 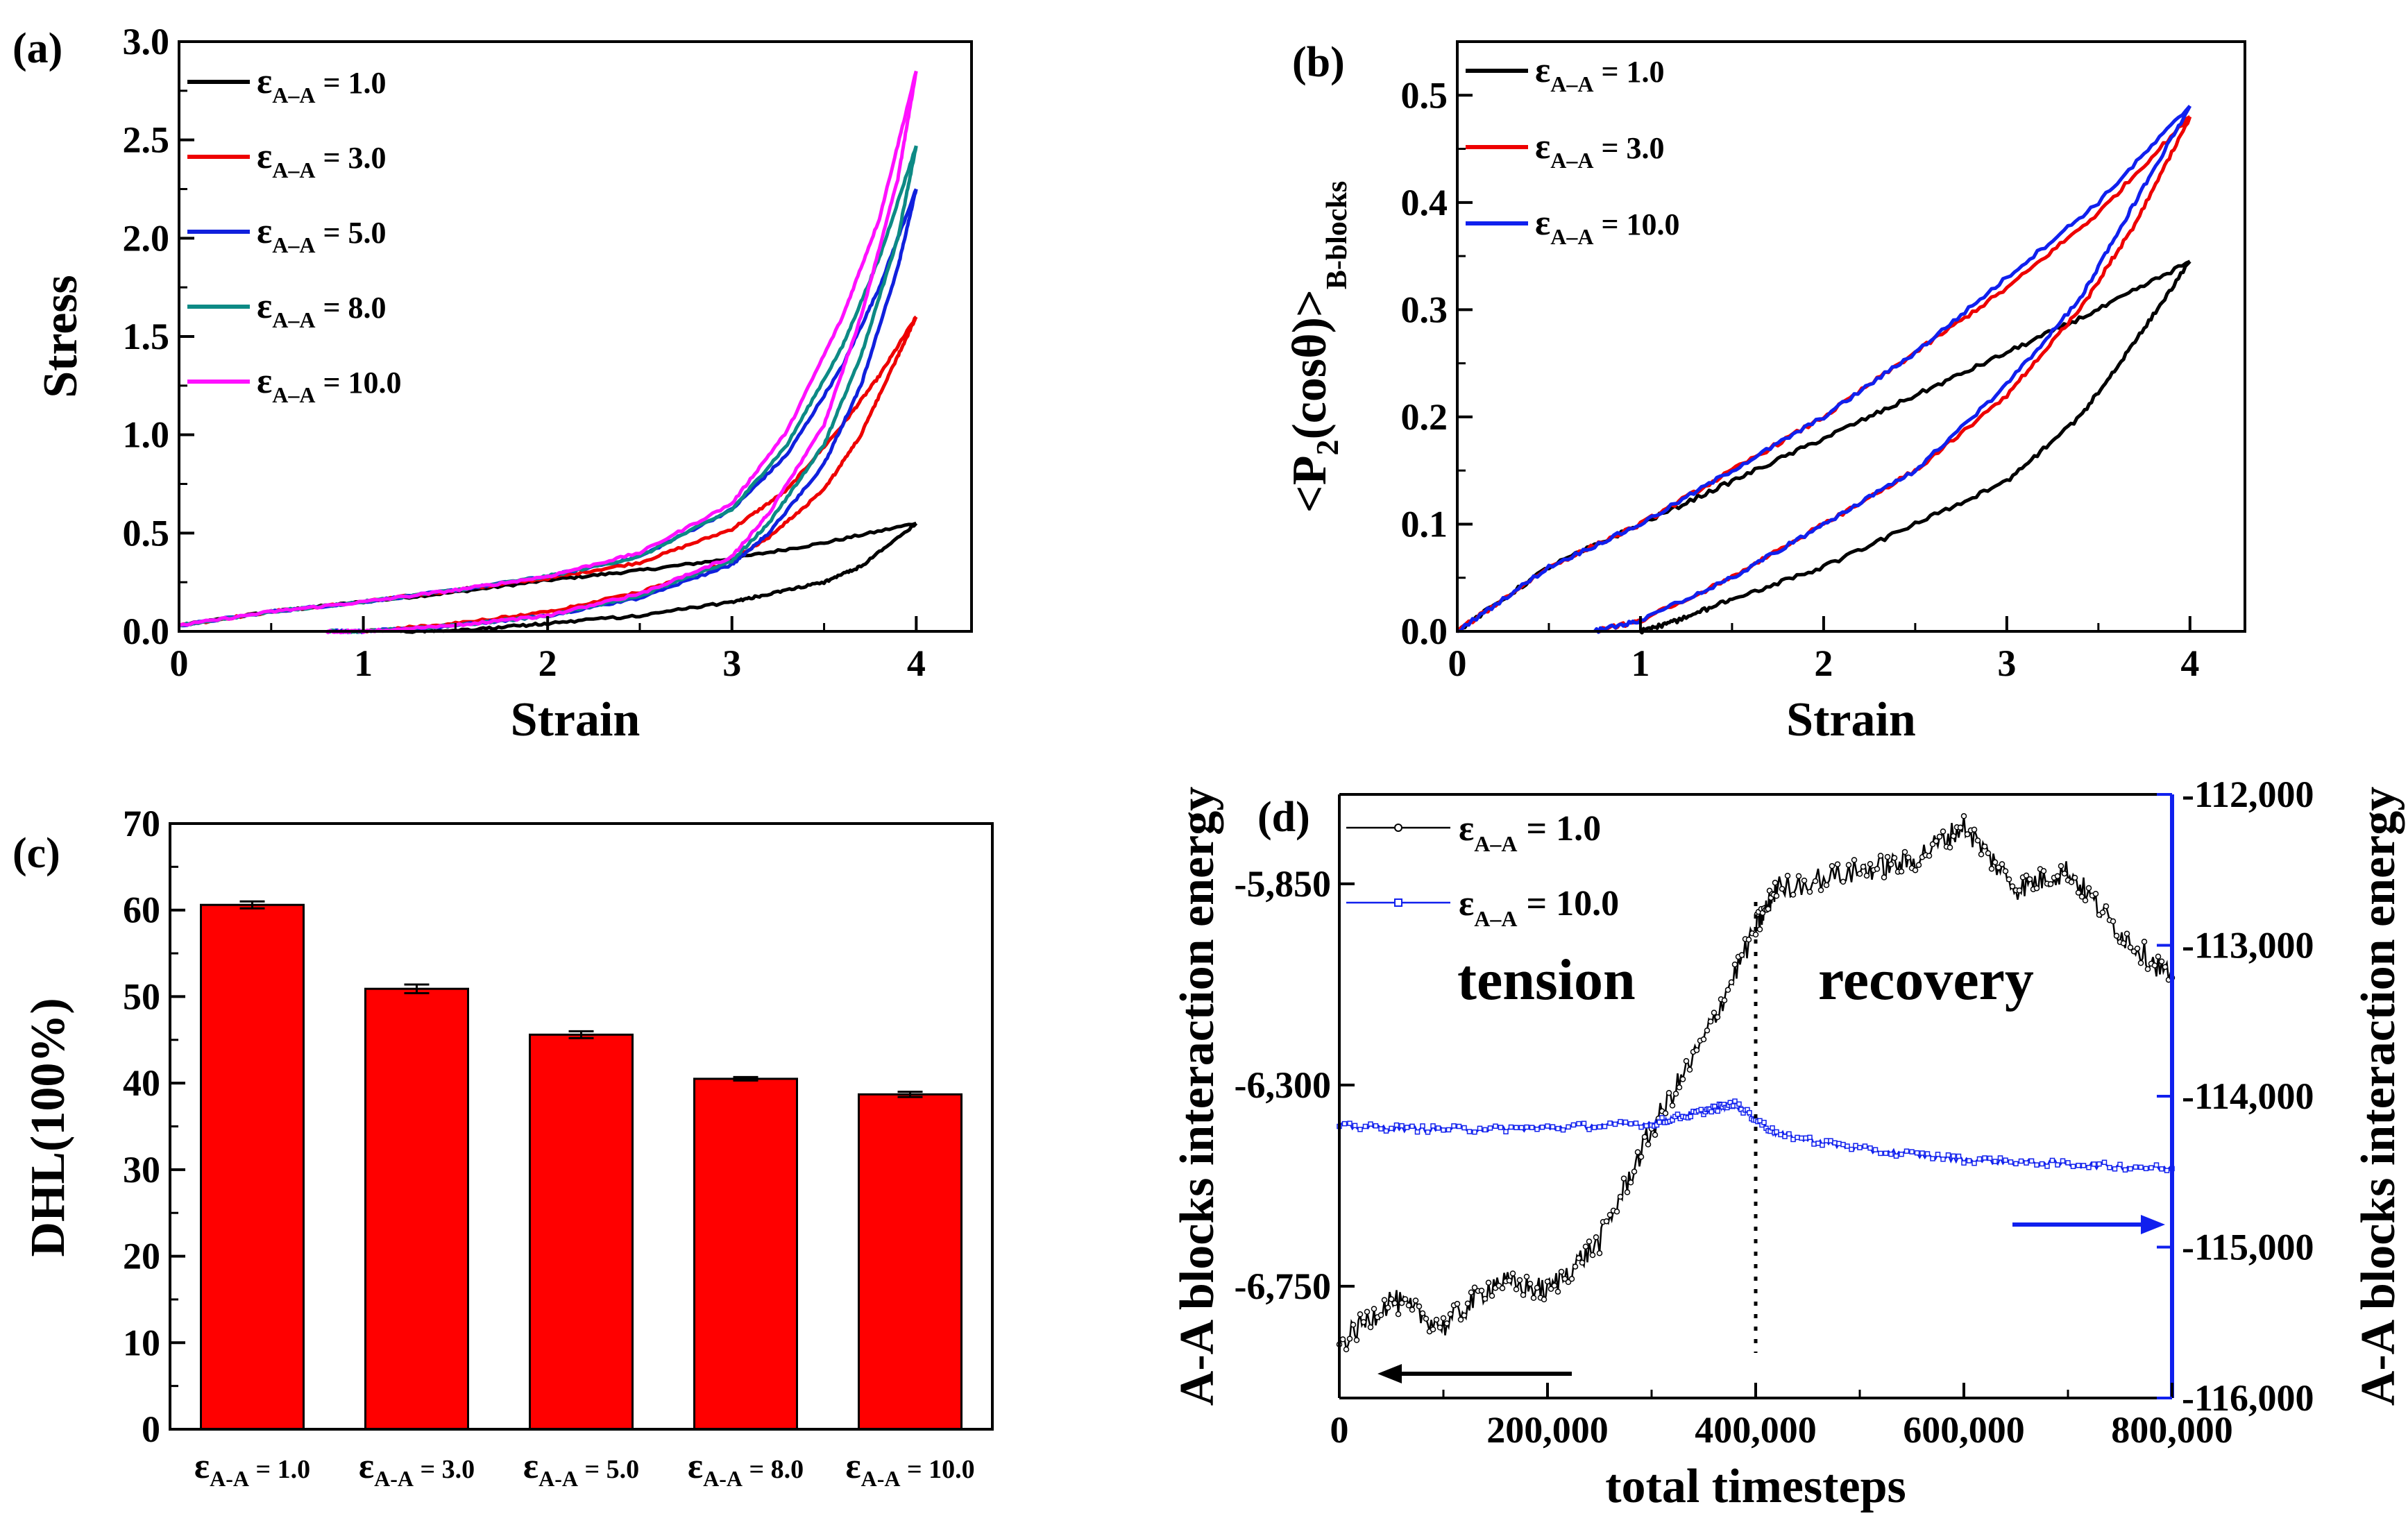 I want to click on legend-label: εA–A = 8.0, so click(x=322, y=309).